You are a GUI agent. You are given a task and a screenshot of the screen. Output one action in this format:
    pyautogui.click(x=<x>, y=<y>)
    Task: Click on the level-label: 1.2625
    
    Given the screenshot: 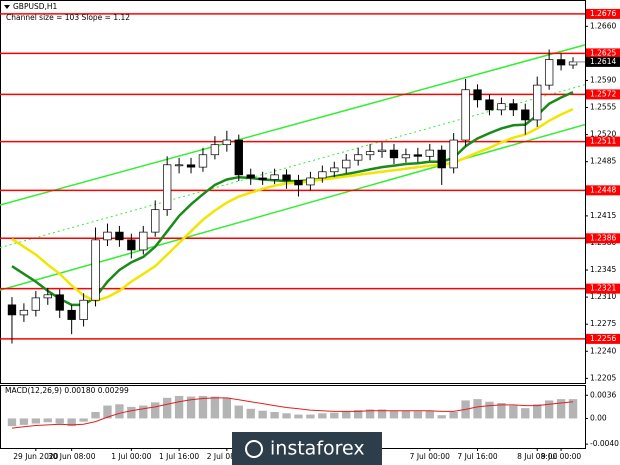 What is the action you would take?
    pyautogui.click(x=603, y=52)
    